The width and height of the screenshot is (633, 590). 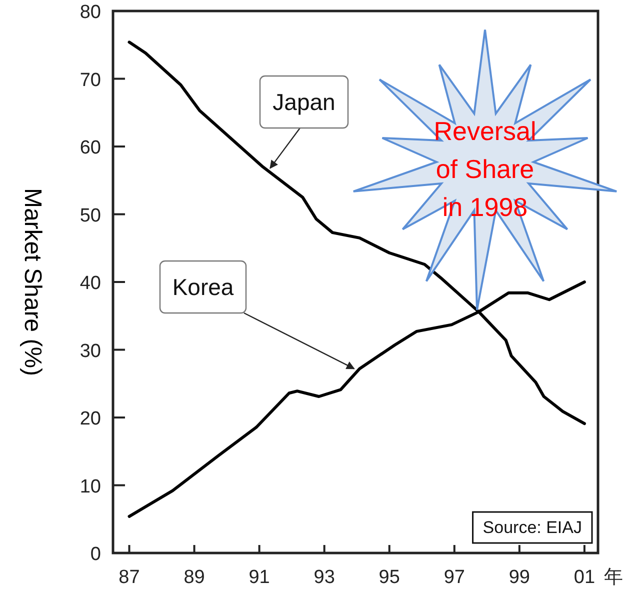 What do you see at coordinates (90, 419) in the screenshot?
I see `y-tick-label: 20` at bounding box center [90, 419].